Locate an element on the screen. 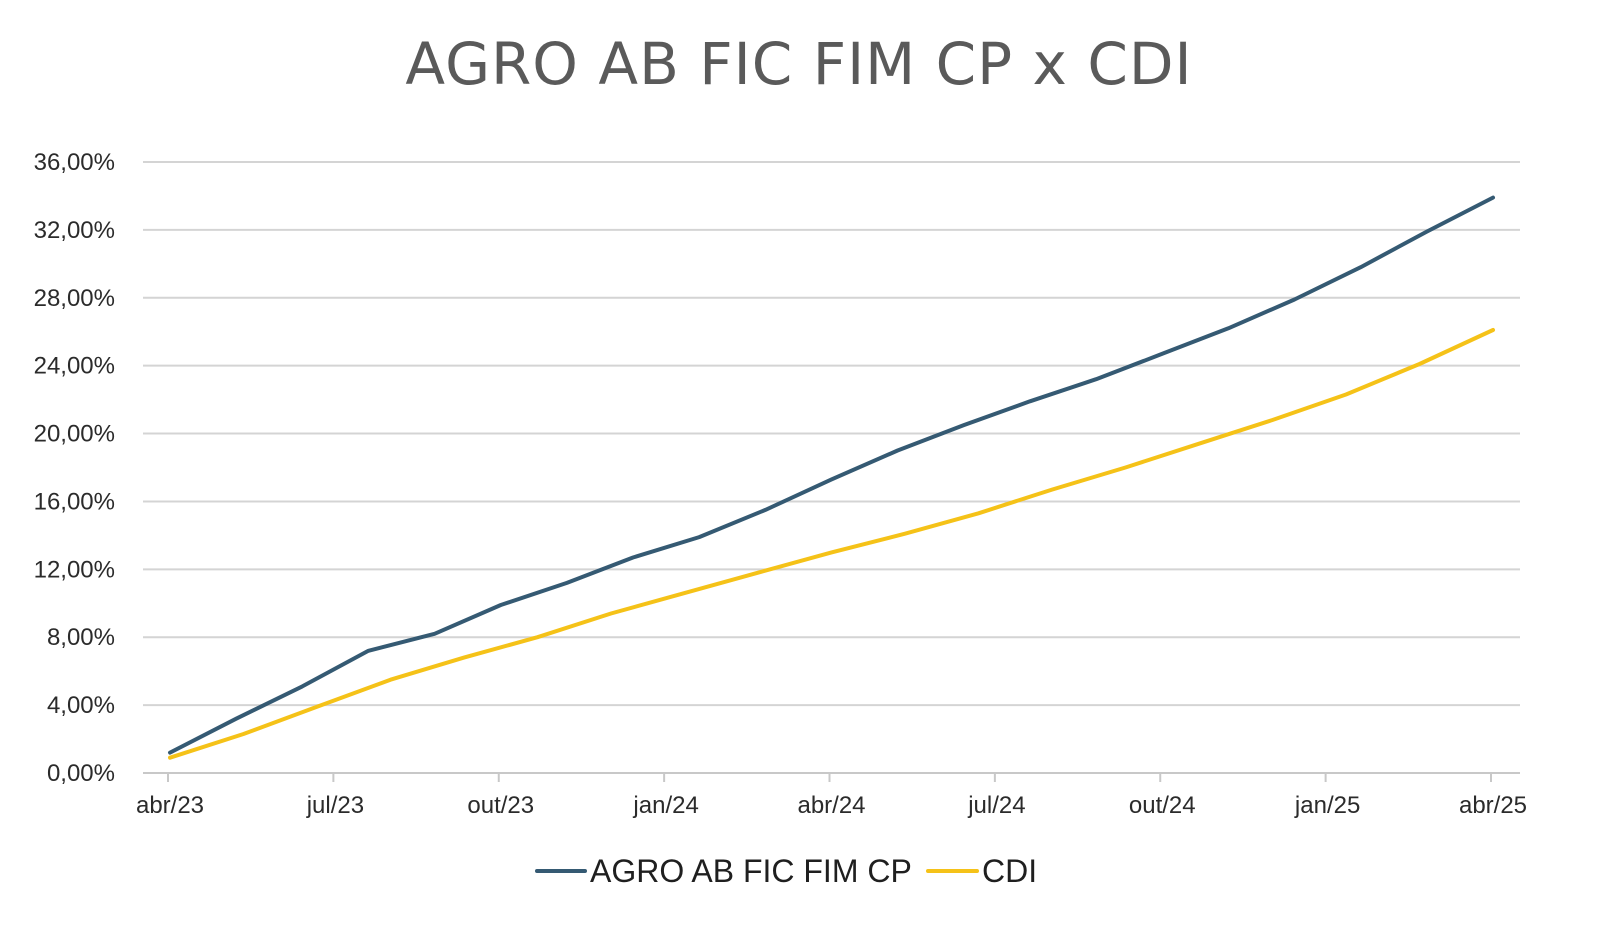 The width and height of the screenshot is (1598, 948). y-tick-label: 16,00% is located at coordinates (74, 501).